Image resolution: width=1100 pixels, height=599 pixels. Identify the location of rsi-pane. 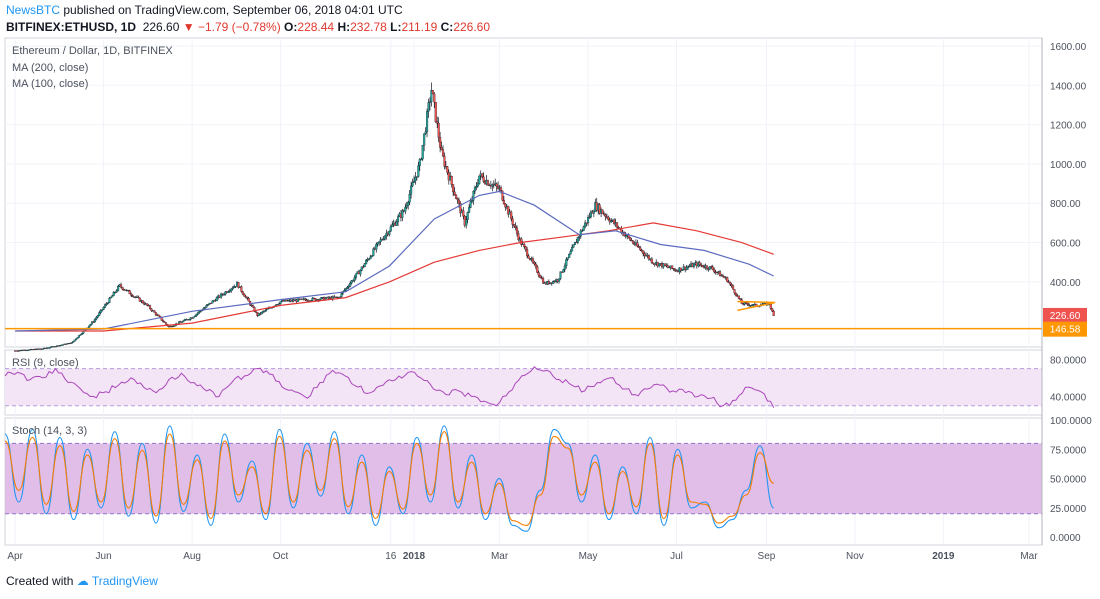
(523, 386).